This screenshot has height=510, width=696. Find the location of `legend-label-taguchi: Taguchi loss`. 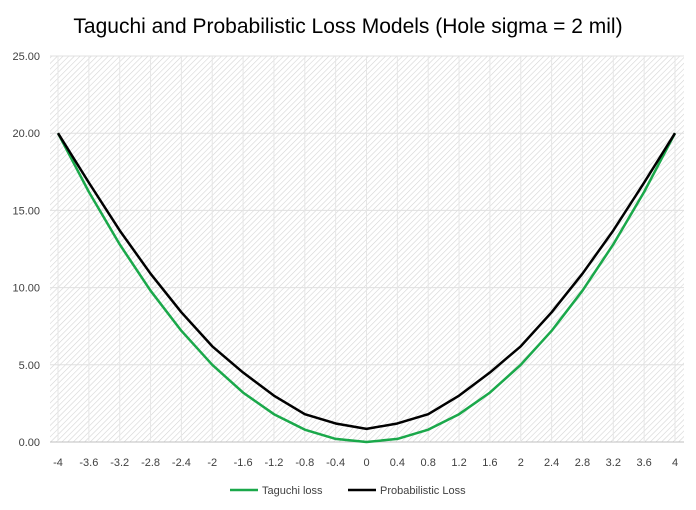

legend-label-taguchi: Taguchi loss is located at coordinates (292, 491).